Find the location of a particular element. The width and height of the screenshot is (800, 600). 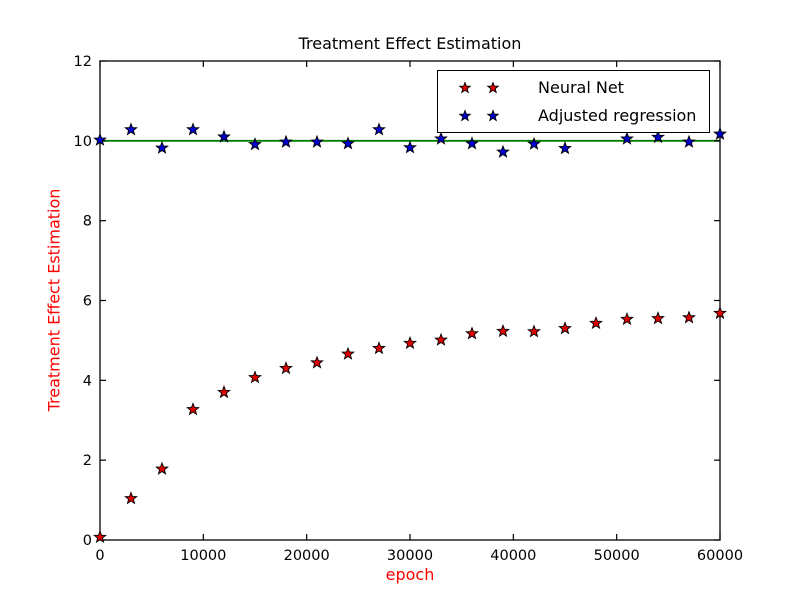

y-tick-label: 8 is located at coordinates (87, 222).